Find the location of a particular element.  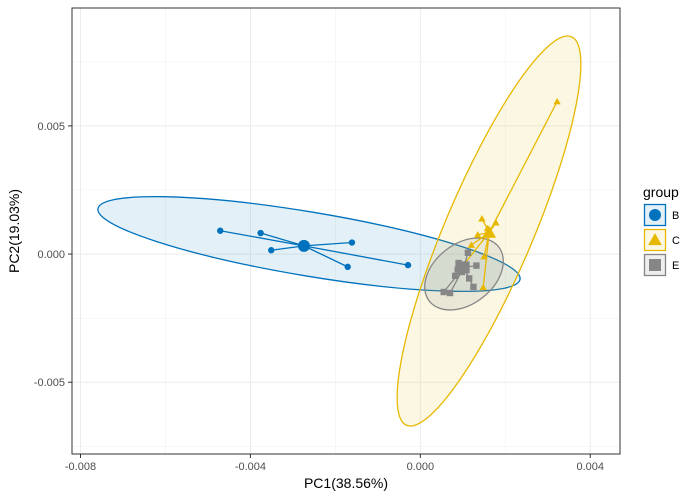

legend-label-c: C is located at coordinates (676, 241).